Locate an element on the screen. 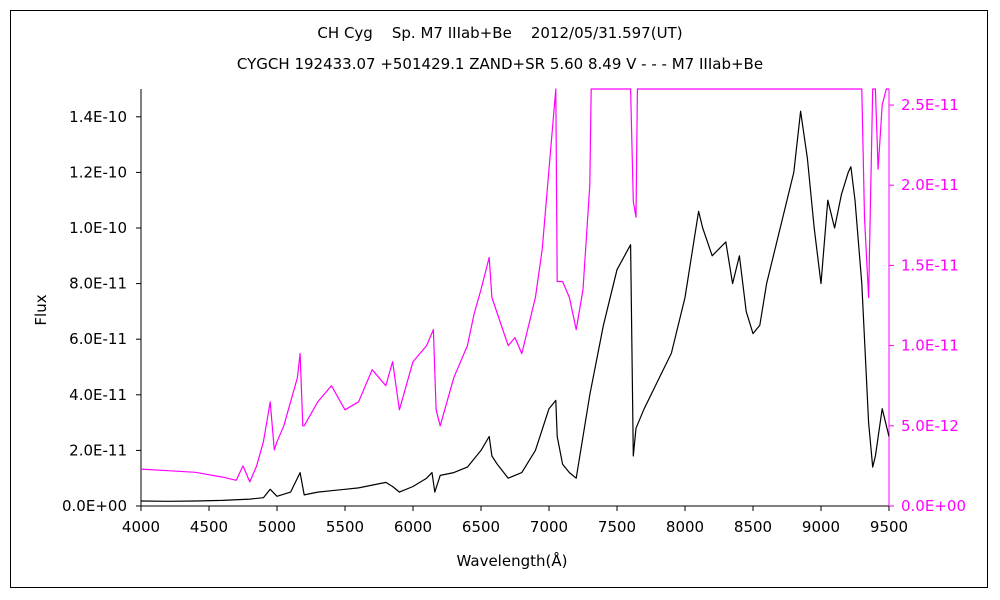 The height and width of the screenshot is (600, 1000). y-right-tick-label: 1.0E-11 is located at coordinates (930, 346).